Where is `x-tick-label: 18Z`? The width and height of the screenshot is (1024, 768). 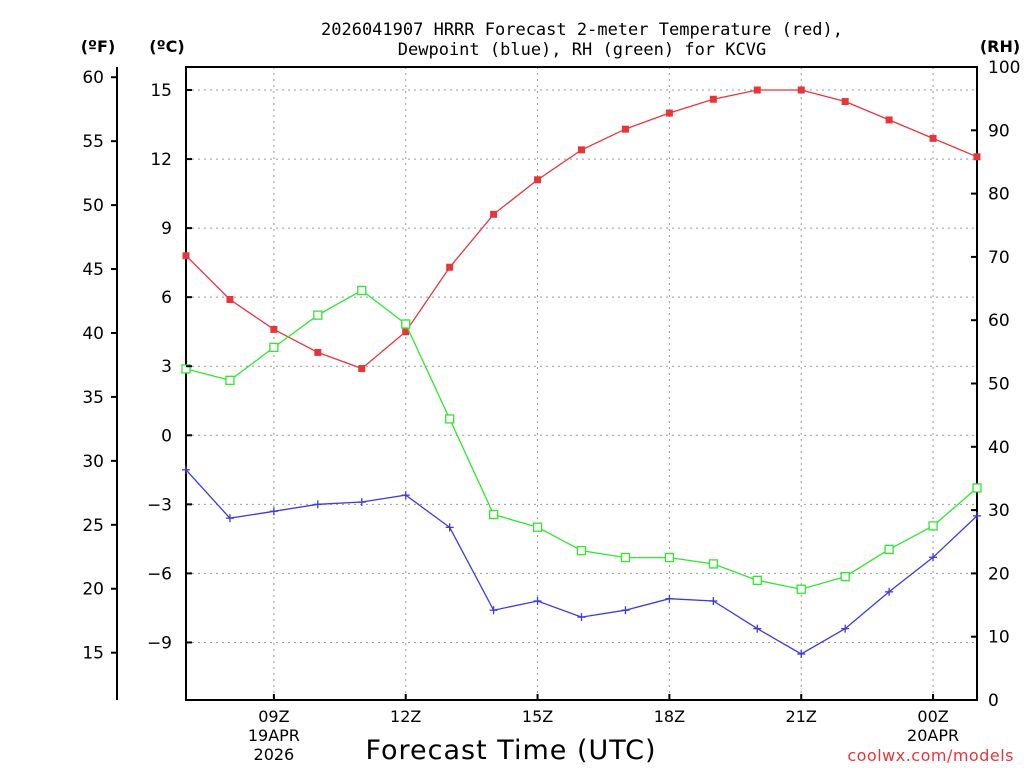 x-tick-label: 18Z is located at coordinates (669, 716).